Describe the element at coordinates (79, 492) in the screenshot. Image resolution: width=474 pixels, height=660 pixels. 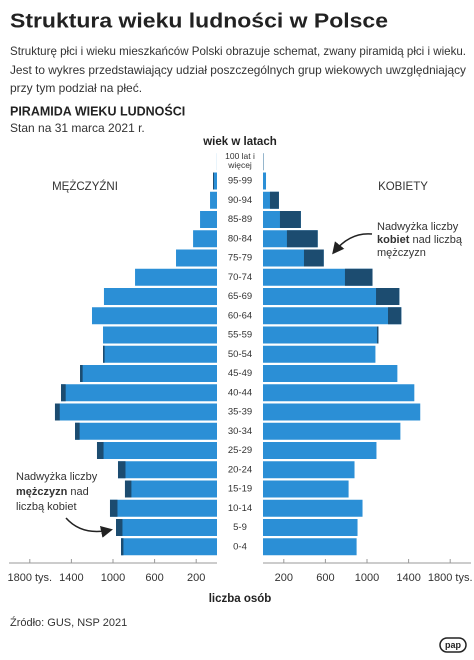
I see `annotation-part: nad` at that location.